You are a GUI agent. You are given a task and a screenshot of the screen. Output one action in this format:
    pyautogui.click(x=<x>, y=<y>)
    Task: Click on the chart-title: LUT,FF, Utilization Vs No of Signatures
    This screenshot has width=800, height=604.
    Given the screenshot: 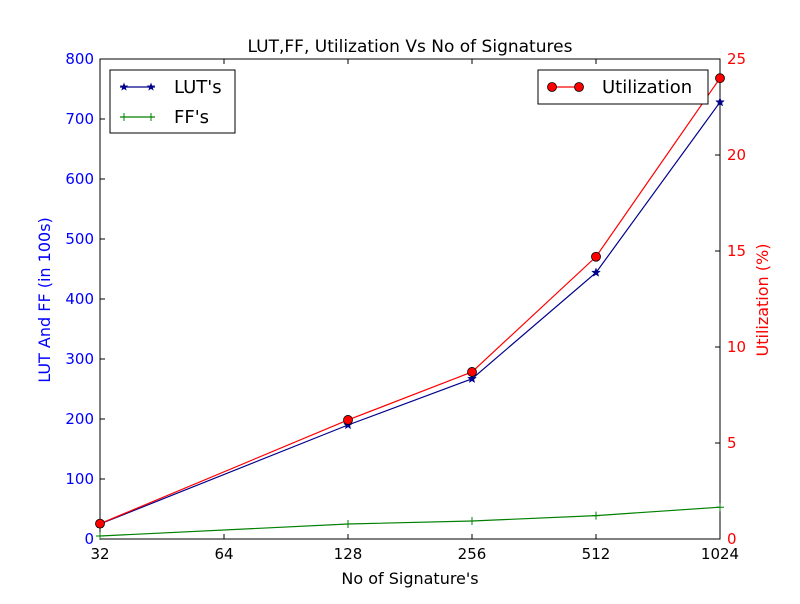 What is the action you would take?
    pyautogui.click(x=410, y=47)
    